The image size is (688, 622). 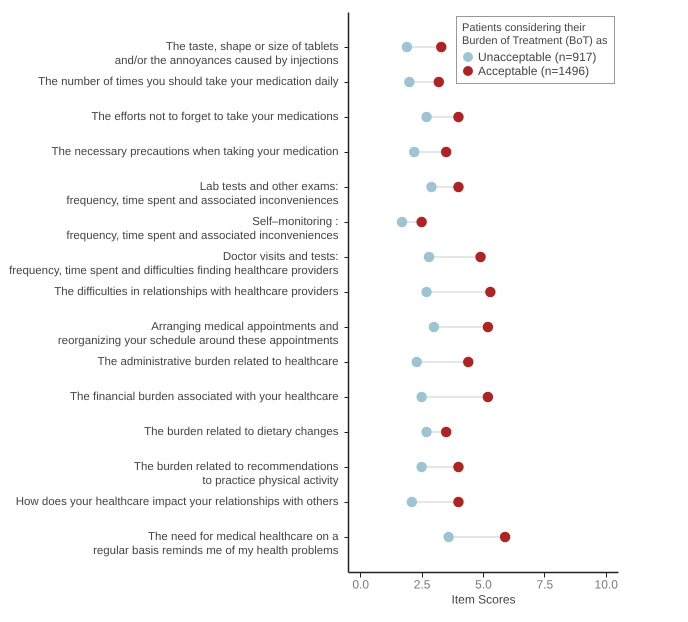 What do you see at coordinates (606, 585) in the screenshot?
I see `x-tick-label: 10.0` at bounding box center [606, 585].